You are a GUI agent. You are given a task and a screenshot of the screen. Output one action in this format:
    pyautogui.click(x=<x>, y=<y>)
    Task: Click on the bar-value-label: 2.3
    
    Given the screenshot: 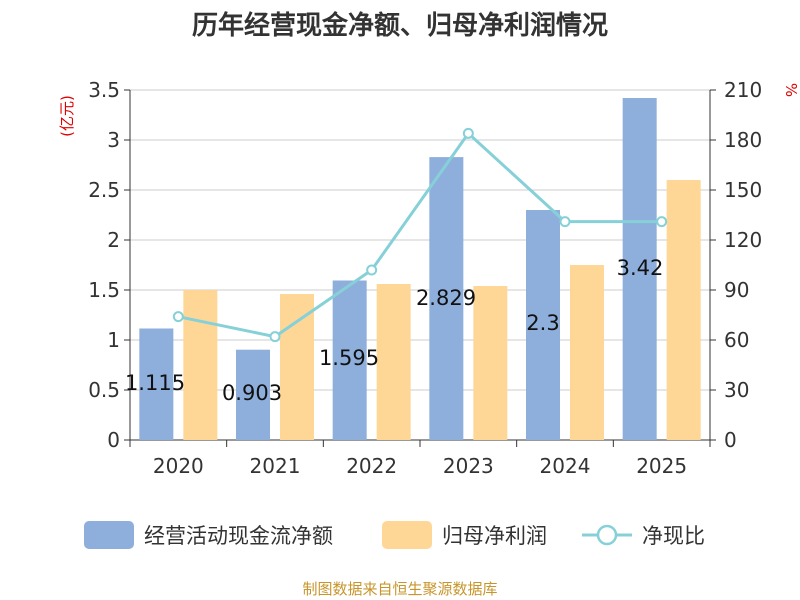 What is the action you would take?
    pyautogui.click(x=542, y=323)
    